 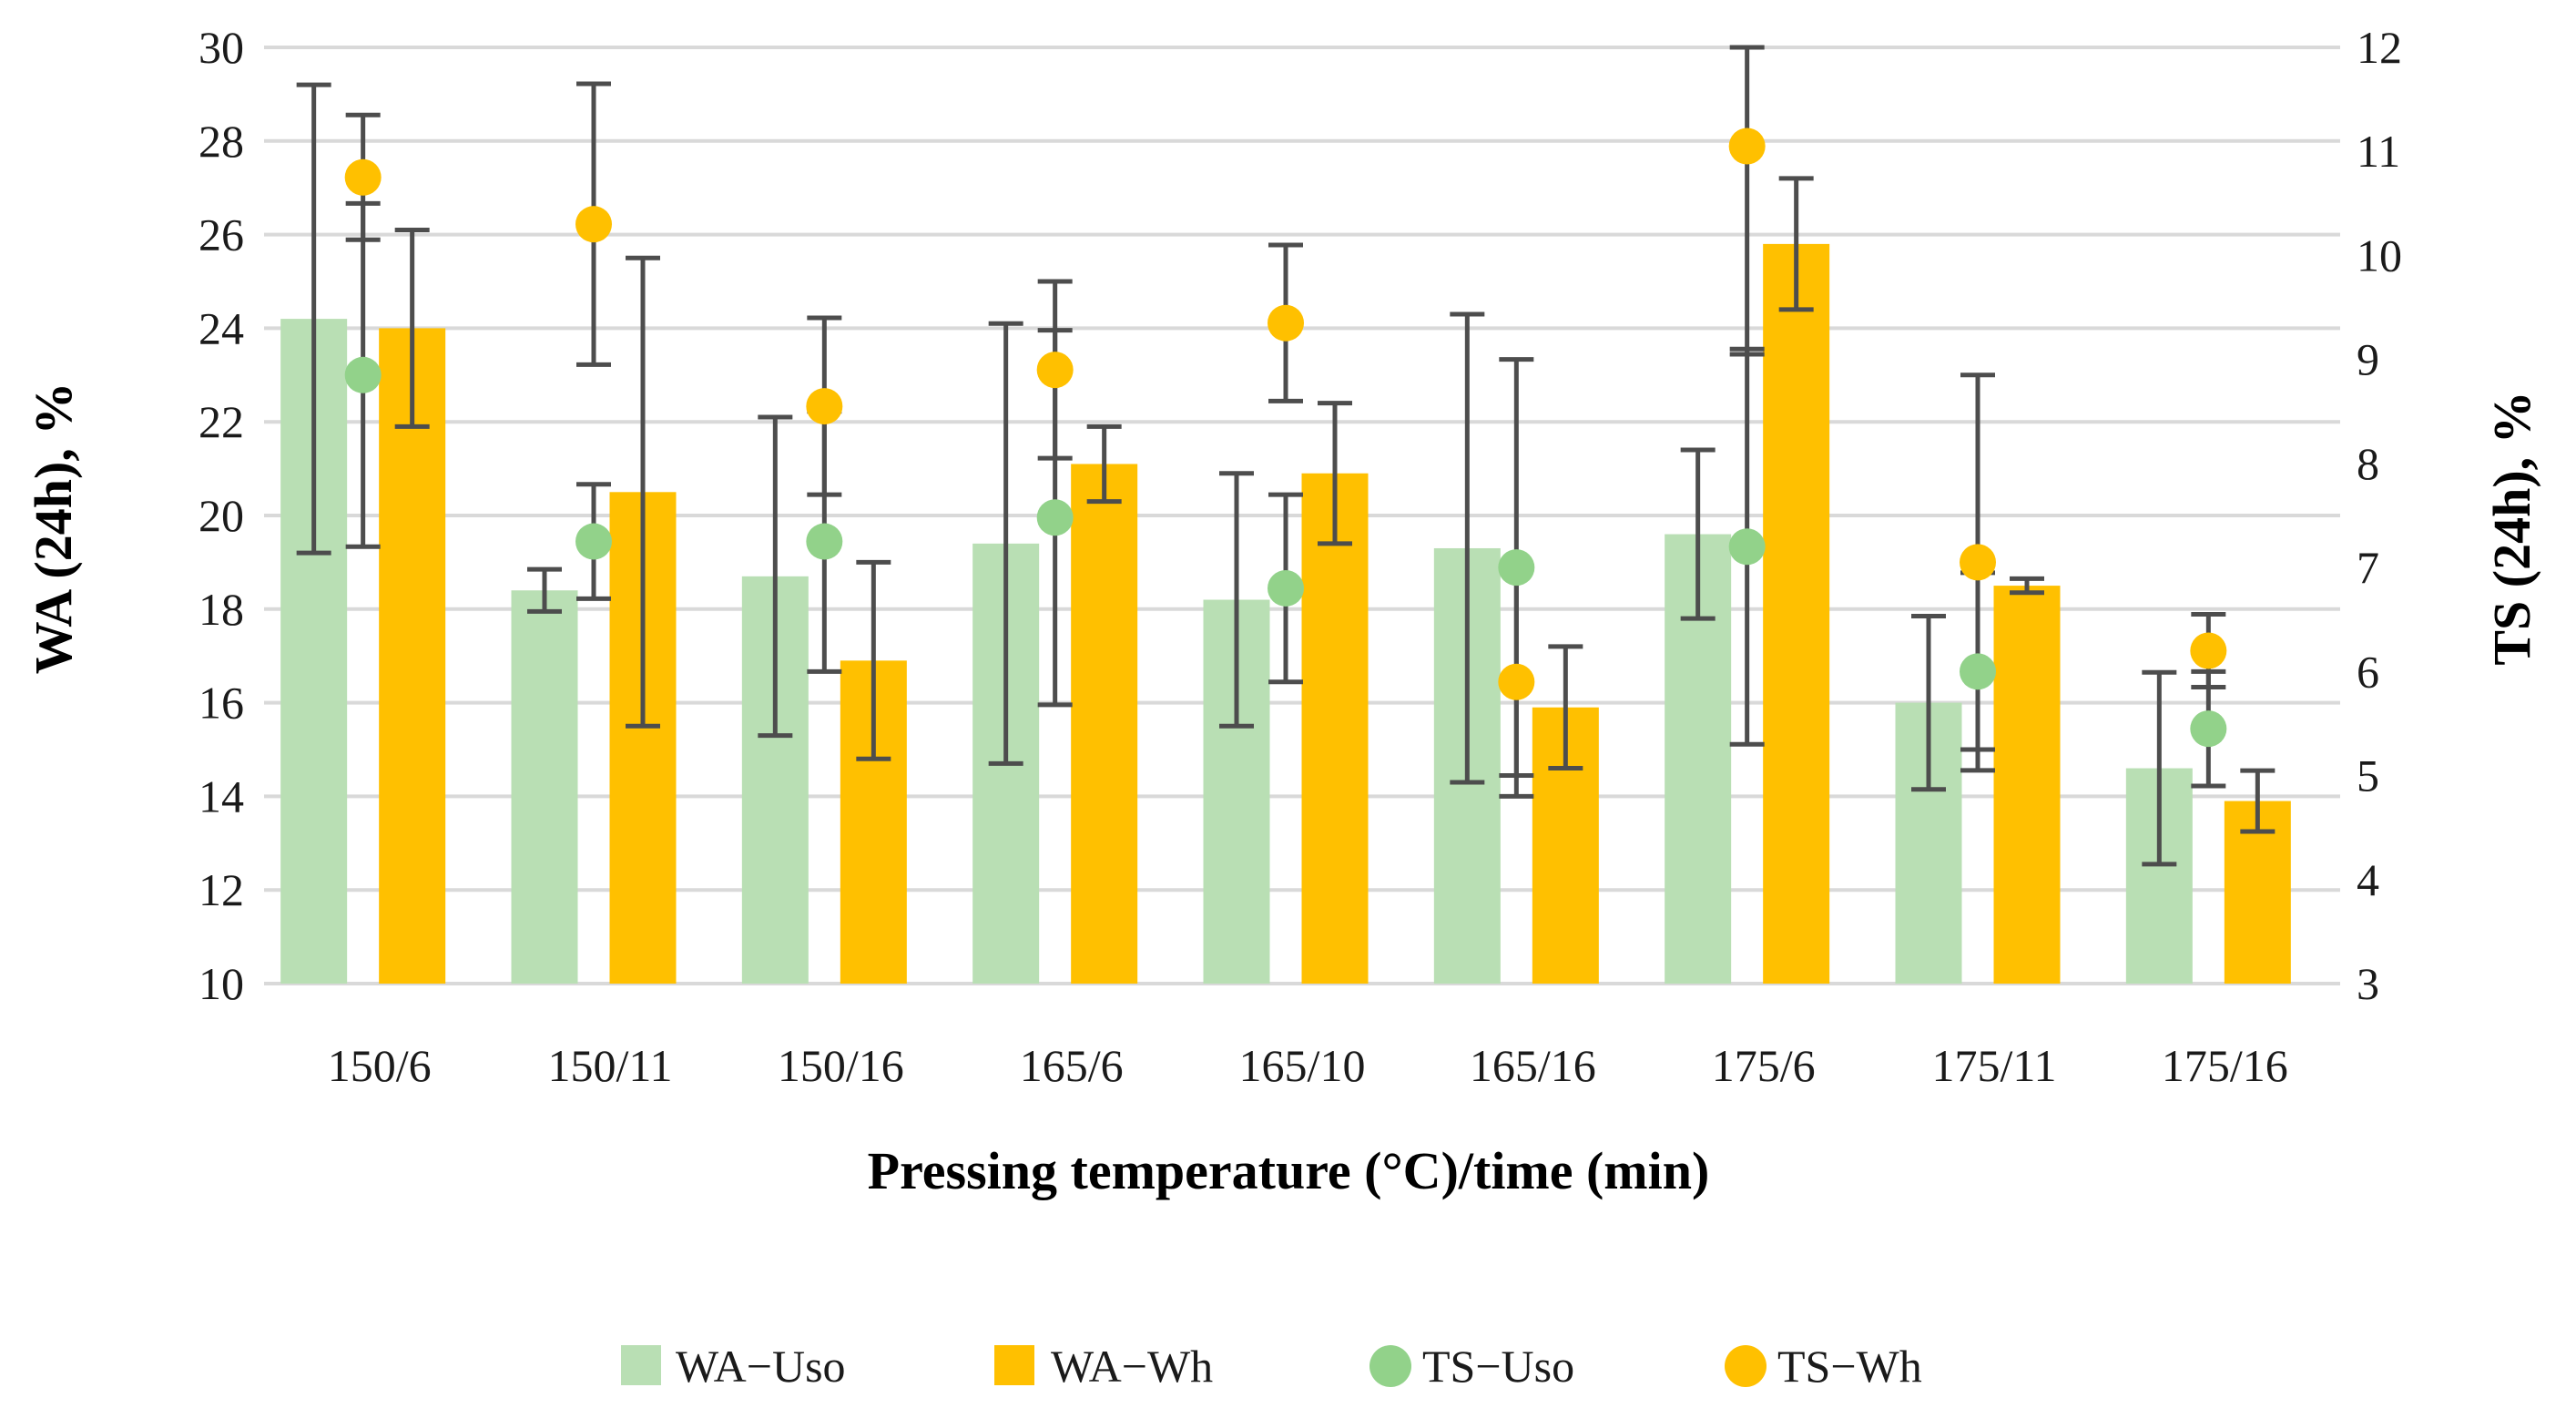 What do you see at coordinates (53, 529) in the screenshot?
I see `y-axis-title: WA (24h), %` at bounding box center [53, 529].